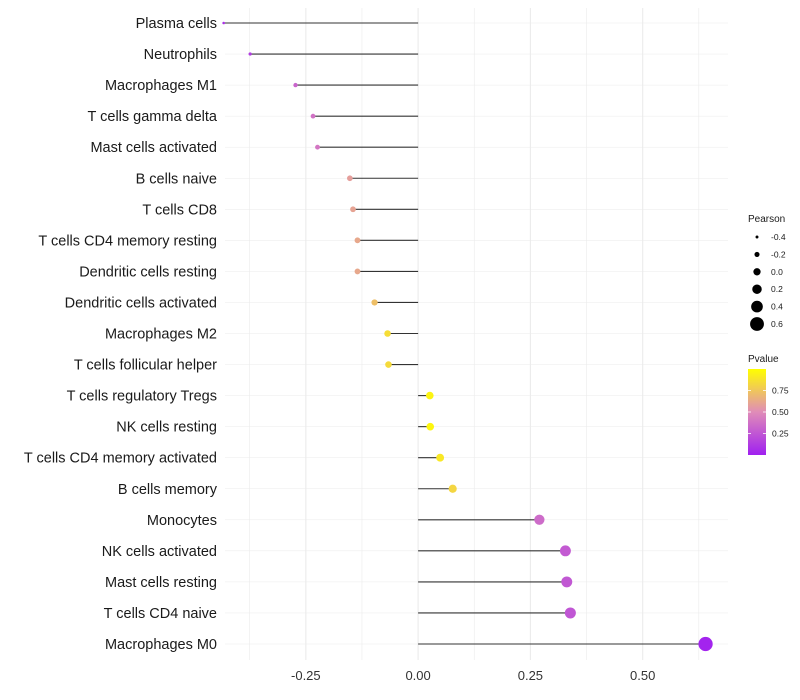  What do you see at coordinates (179, 210) in the screenshot?
I see `category-label: T cells CD8` at bounding box center [179, 210].